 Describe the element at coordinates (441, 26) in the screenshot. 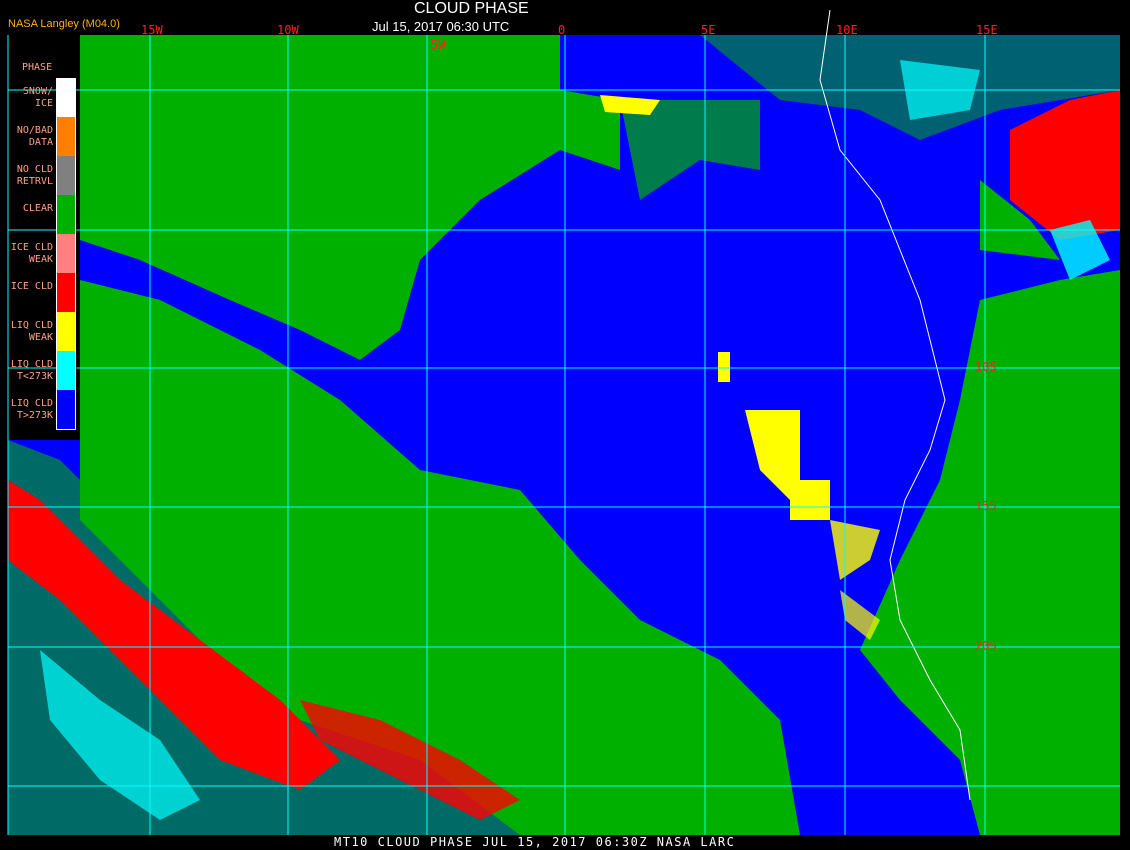

I see `map-datetime: Jul 15, 2017 06:30 UTC` at that location.